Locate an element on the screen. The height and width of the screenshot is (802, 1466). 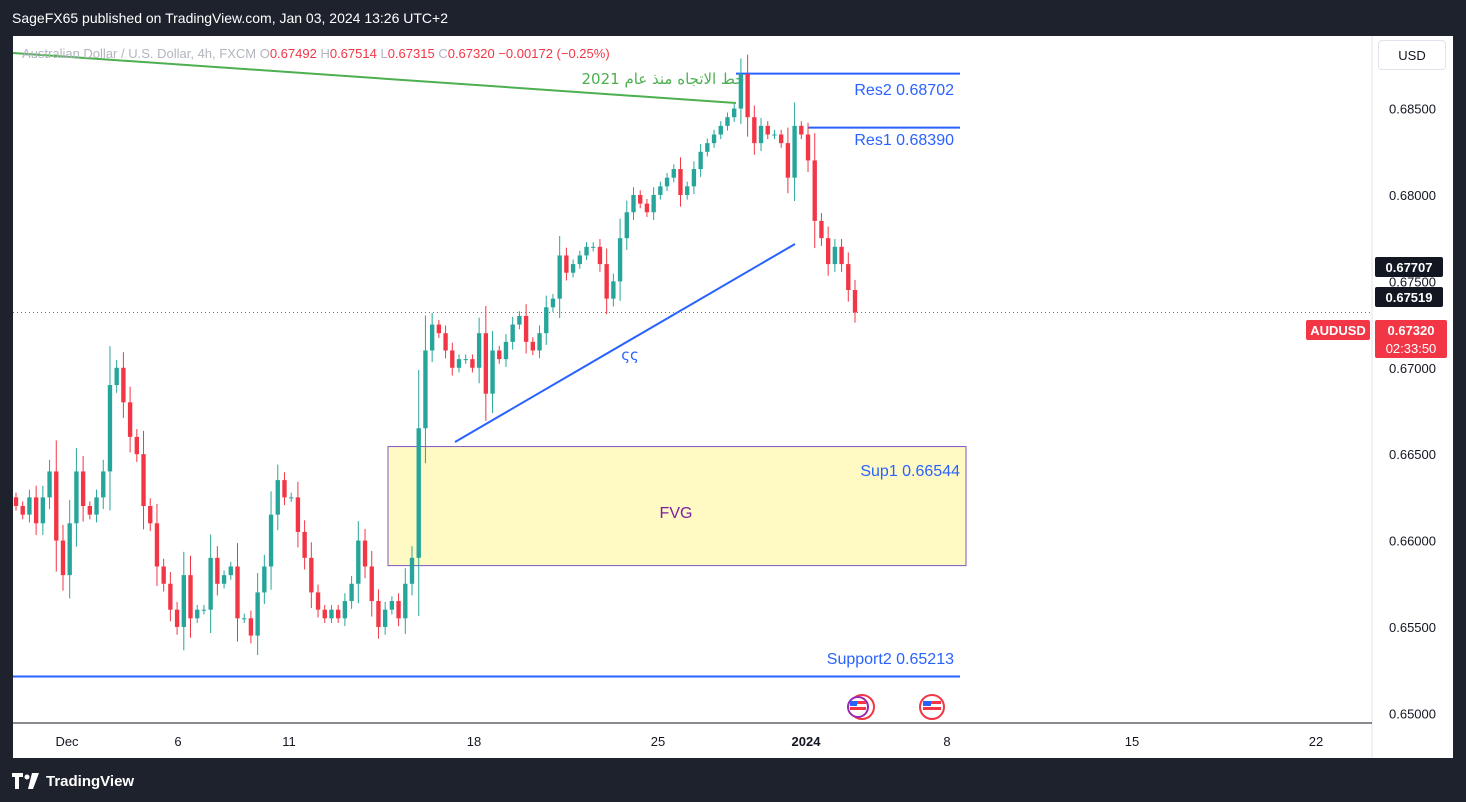
fvg-zone is located at coordinates (677, 506).